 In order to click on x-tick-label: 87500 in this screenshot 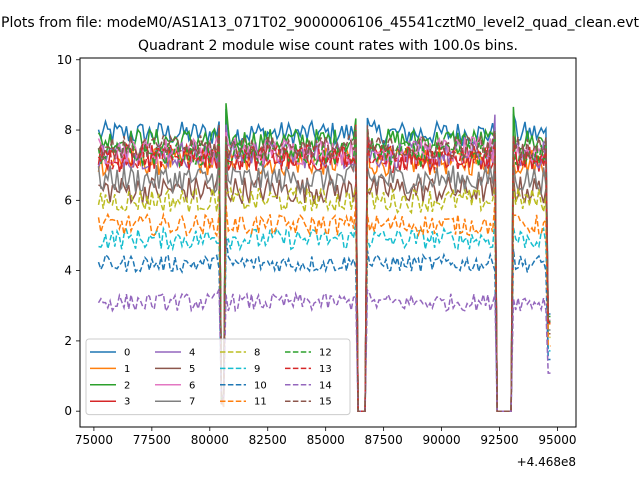, I will do `click(384, 440)`.